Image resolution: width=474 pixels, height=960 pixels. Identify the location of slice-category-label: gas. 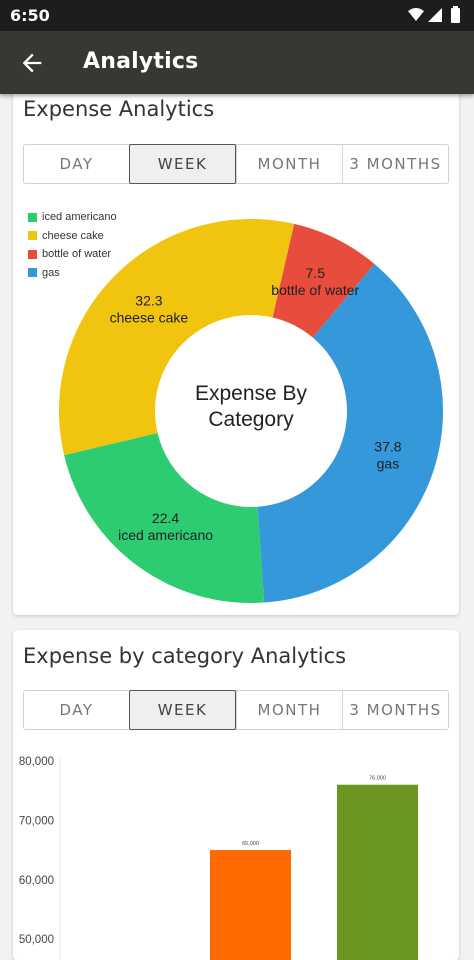
(388, 464).